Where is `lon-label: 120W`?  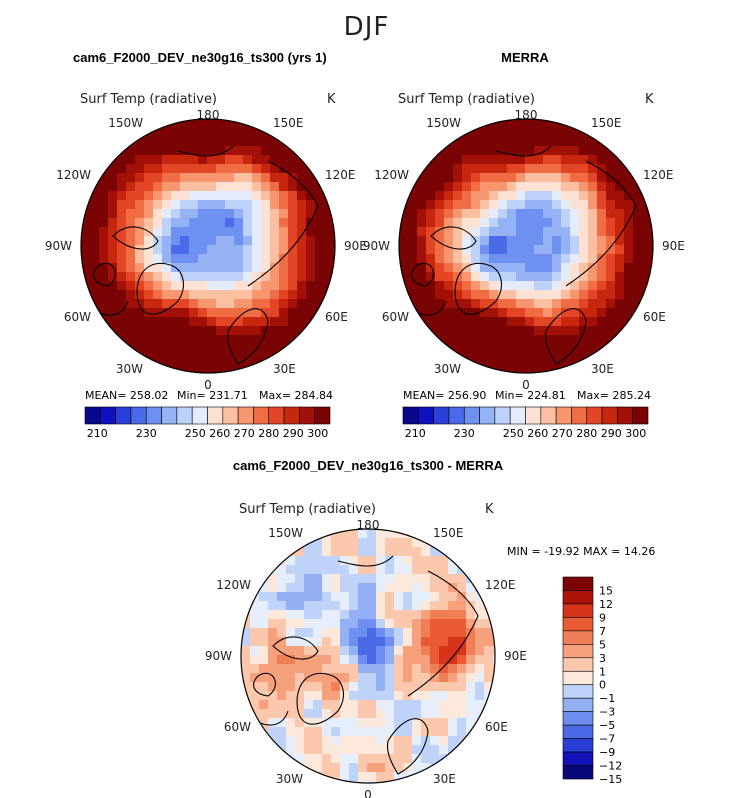 lon-label: 120W is located at coordinates (233, 585).